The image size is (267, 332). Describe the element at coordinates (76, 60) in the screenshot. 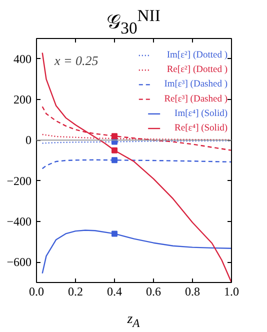

I see `annotation: x = 0.25` at that location.